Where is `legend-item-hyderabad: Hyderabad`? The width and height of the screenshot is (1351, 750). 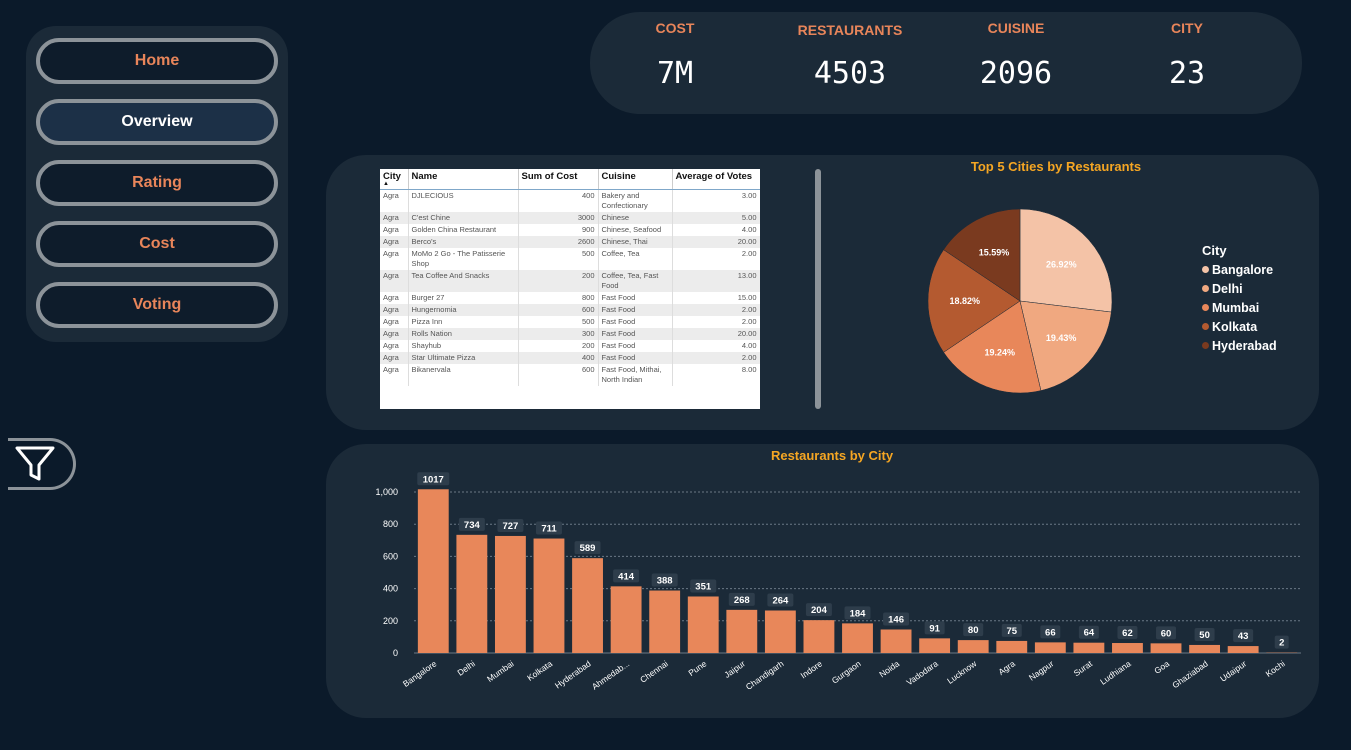 legend-item-hyderabad: Hyderabad is located at coordinates (1239, 345).